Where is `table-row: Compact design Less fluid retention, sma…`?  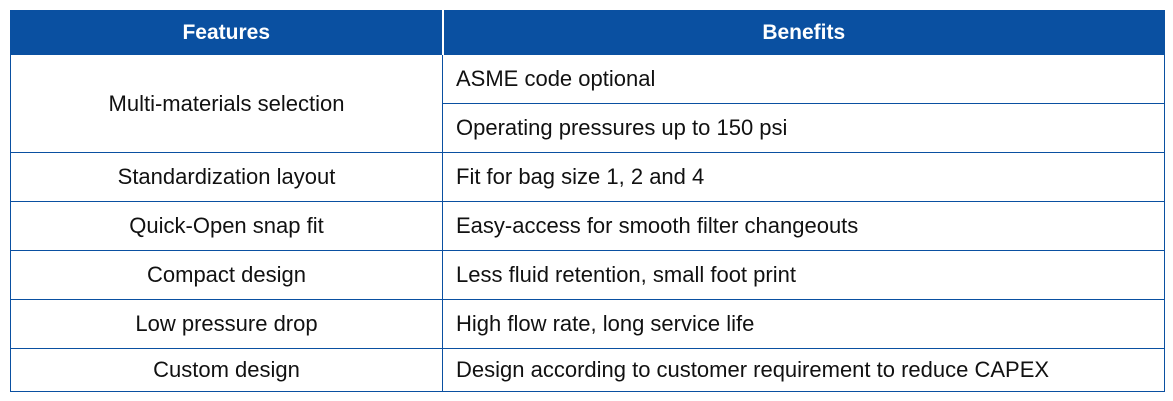 table-row: Compact design Less fluid retention, sma… is located at coordinates (587, 275).